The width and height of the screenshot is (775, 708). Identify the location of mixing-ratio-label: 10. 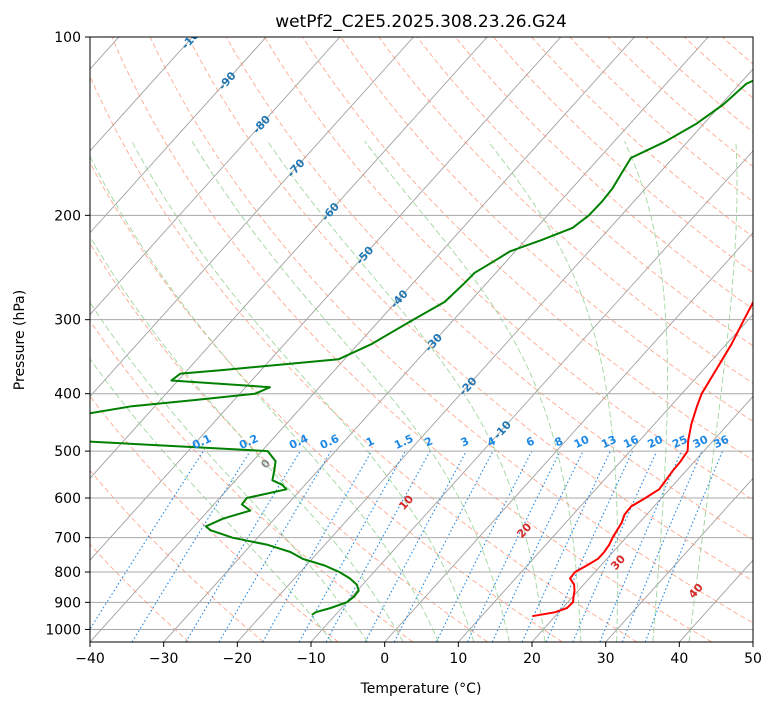
(582, 442).